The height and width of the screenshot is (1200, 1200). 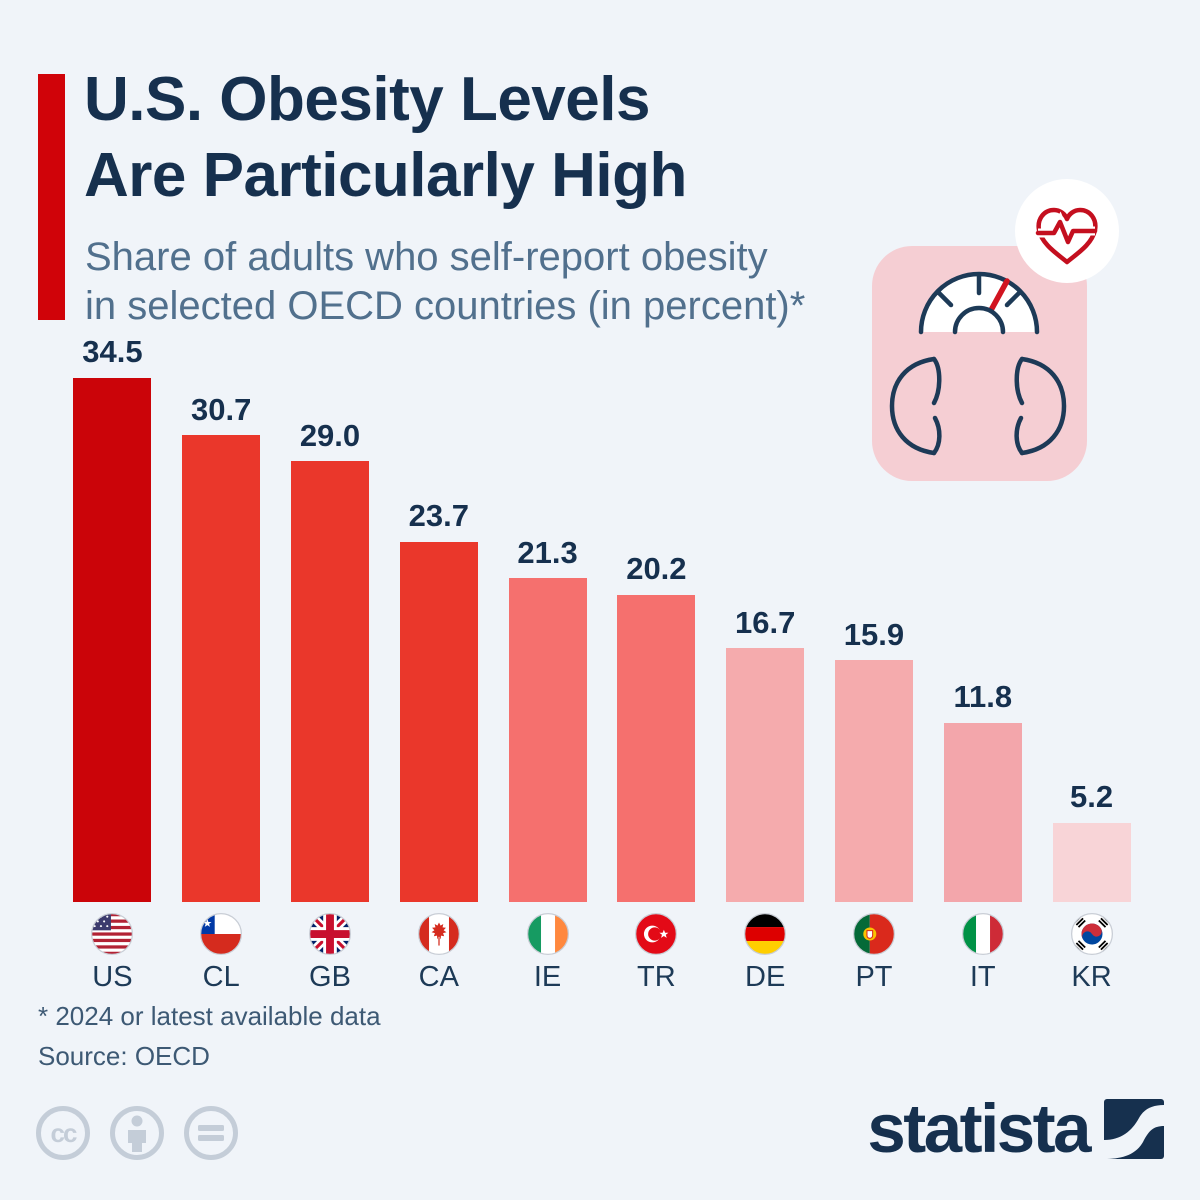 What do you see at coordinates (656, 977) in the screenshot?
I see `country-code-label: TR` at bounding box center [656, 977].